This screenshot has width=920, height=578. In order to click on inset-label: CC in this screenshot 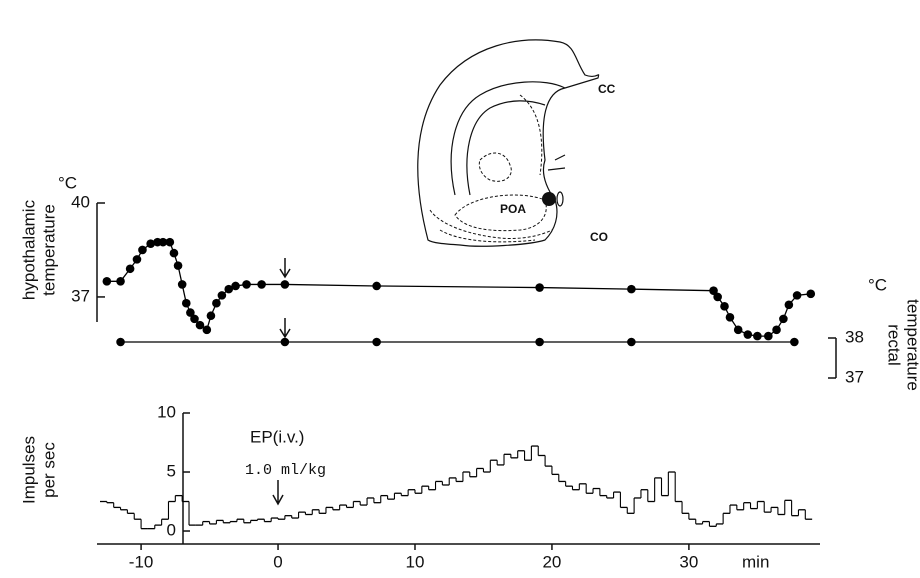, I will do `click(607, 89)`.